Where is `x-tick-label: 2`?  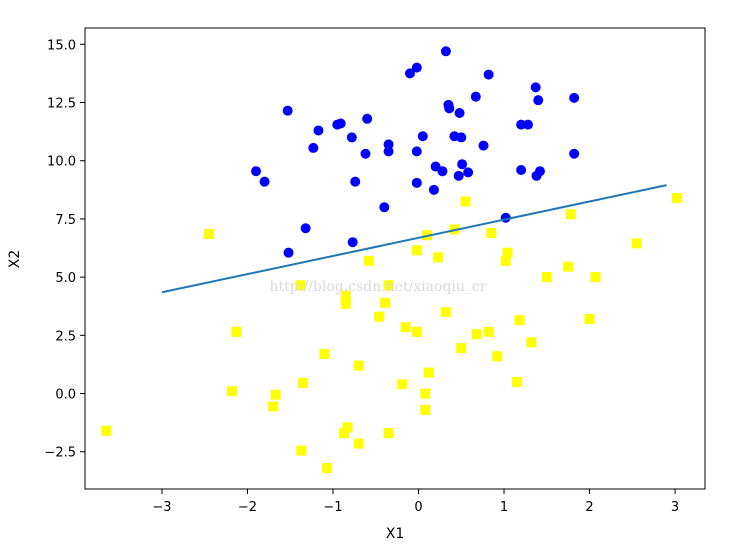
x-tick-label: 2 is located at coordinates (589, 507).